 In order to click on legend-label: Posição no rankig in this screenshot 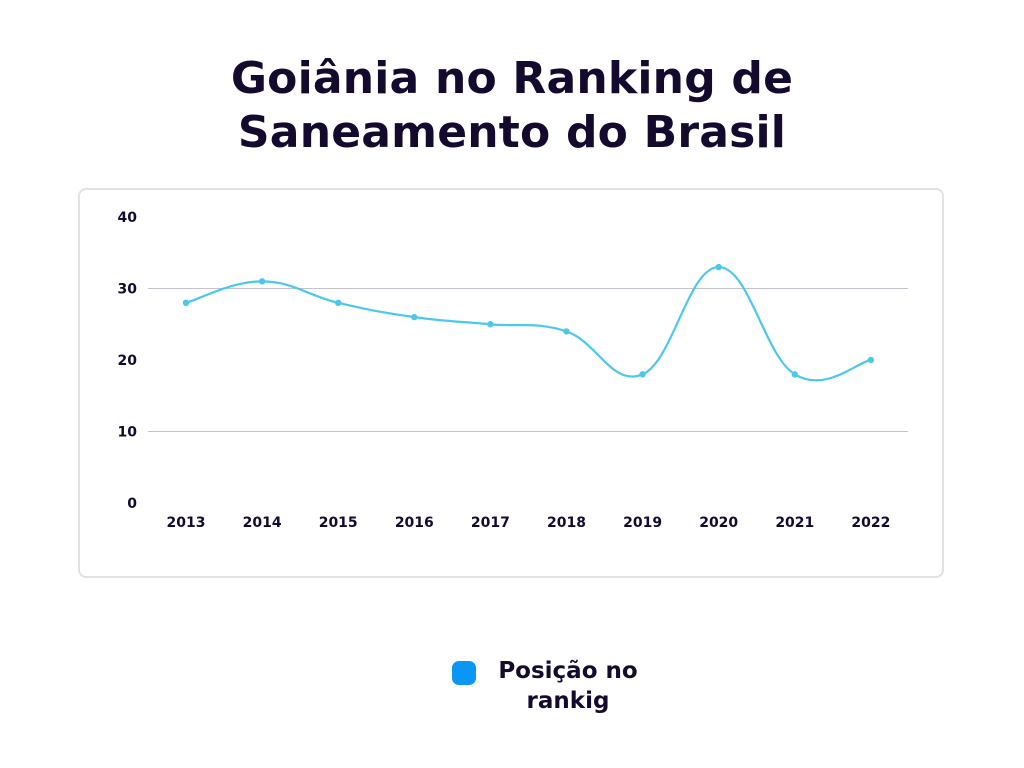, I will do `click(568, 686)`.